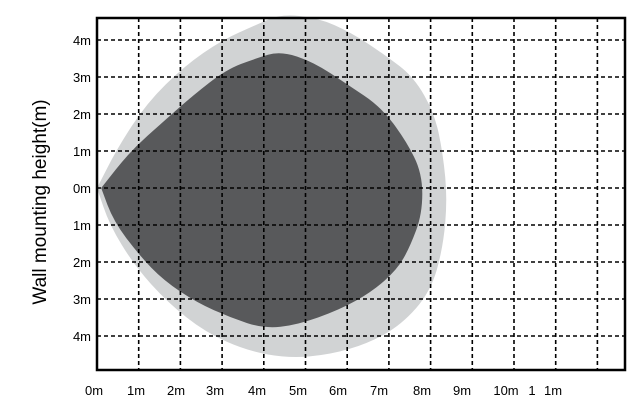 The image size is (643, 401). What do you see at coordinates (505, 390) in the screenshot?
I see `x-tick-label: 10m` at bounding box center [505, 390].